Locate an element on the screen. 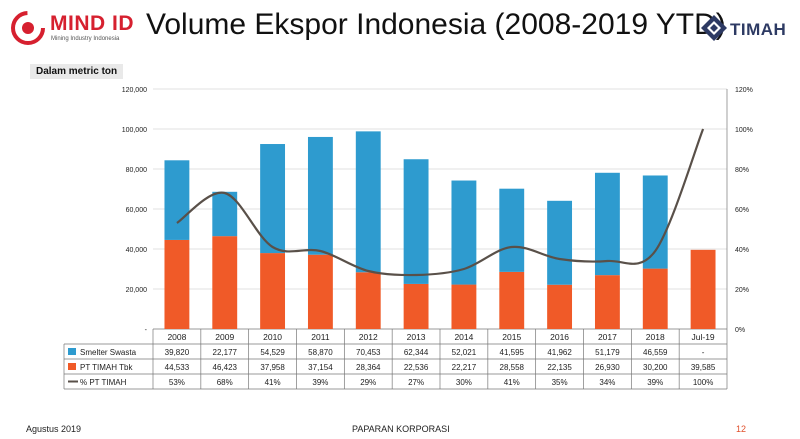 Image resolution: width=800 pixels, height=439 pixels. page-title: Volume Ekspor Indonesia (2008-2019 YTD) is located at coordinates (436, 24).